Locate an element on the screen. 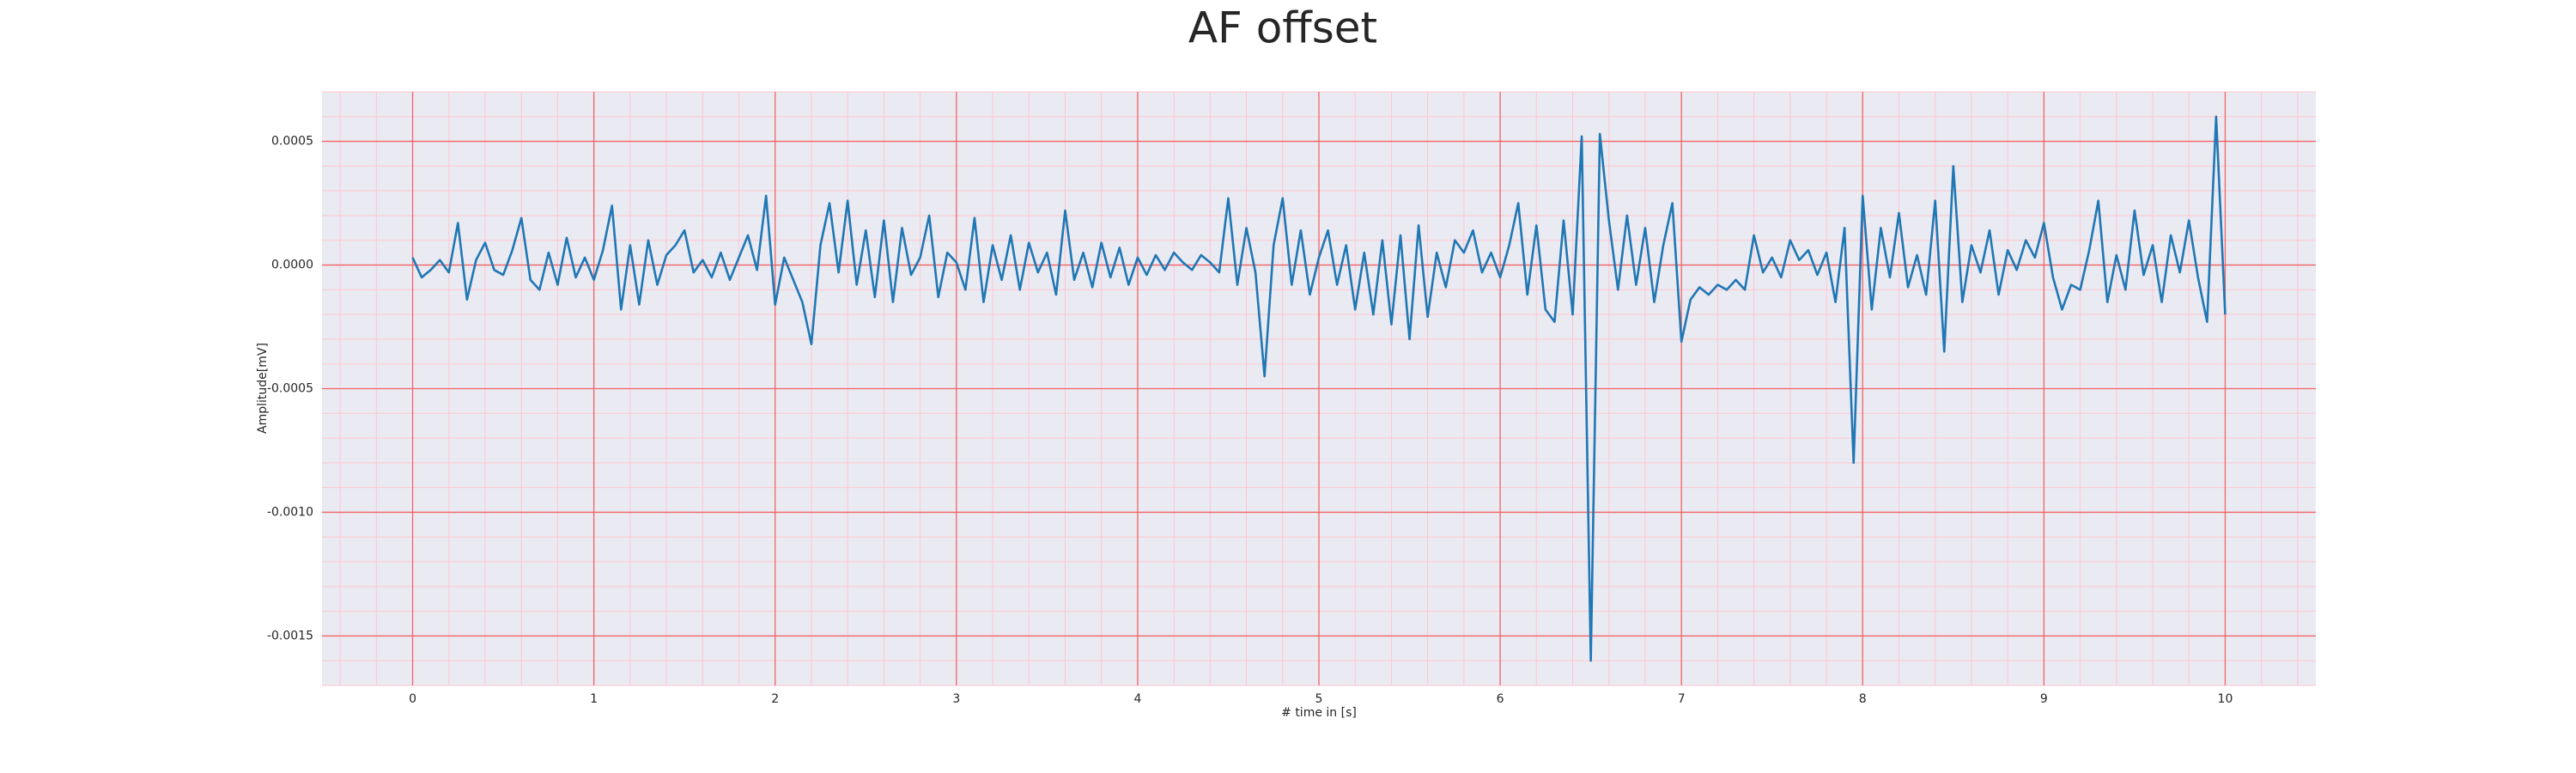 Image resolution: width=2576 pixels, height=773 pixels. y-tick-label: -0.0015 is located at coordinates (290, 635).